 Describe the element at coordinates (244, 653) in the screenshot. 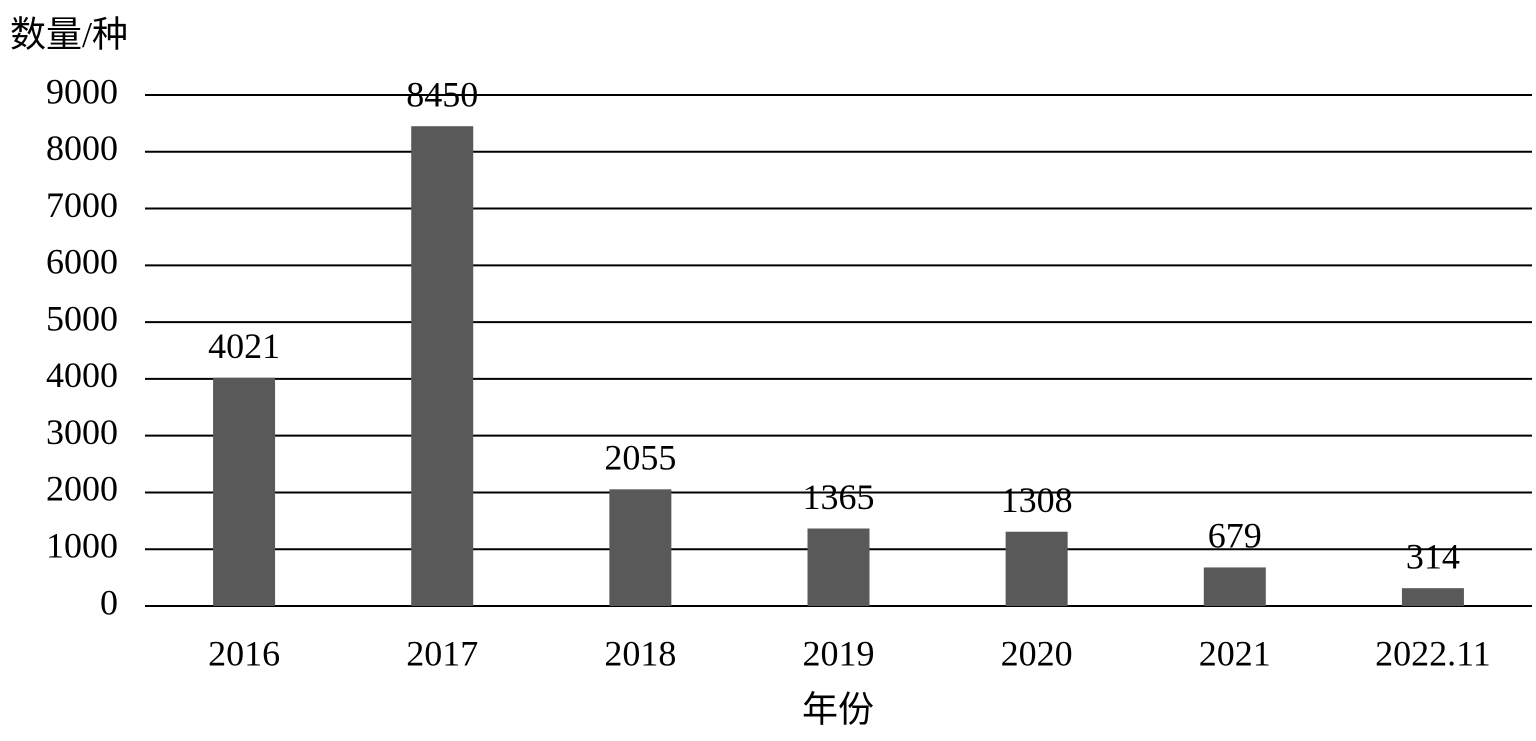

I see `x-tick-label: 2016` at that location.